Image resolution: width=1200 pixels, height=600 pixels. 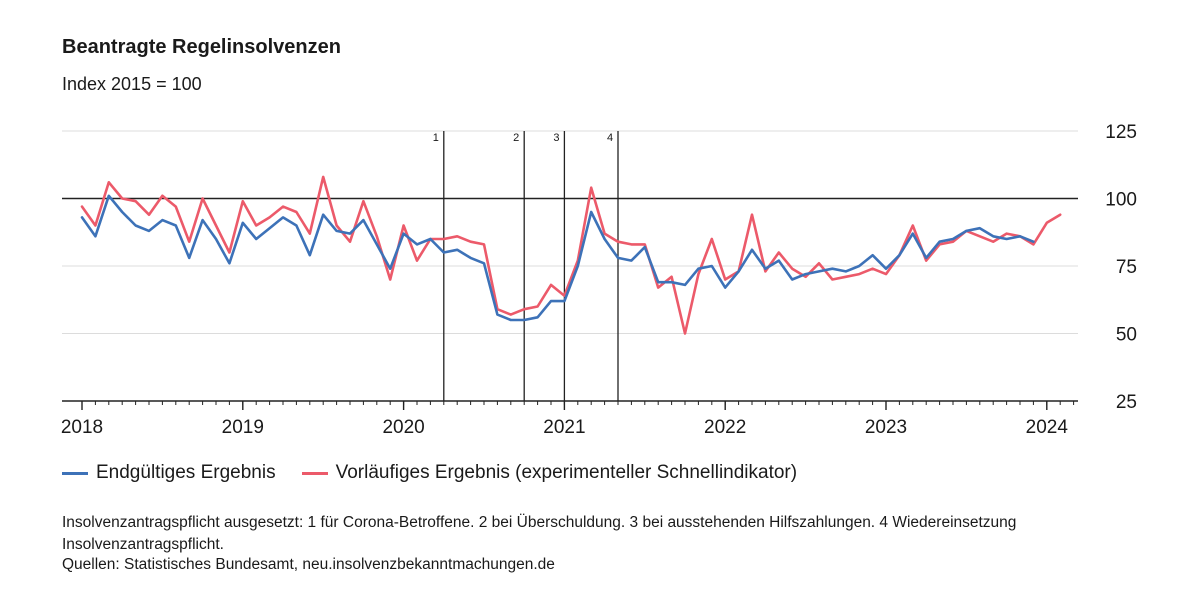 I want to click on x-tick-label: 2019, so click(x=243, y=427).